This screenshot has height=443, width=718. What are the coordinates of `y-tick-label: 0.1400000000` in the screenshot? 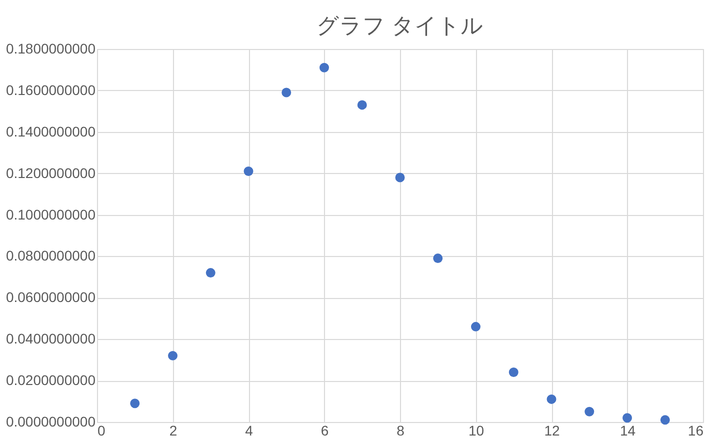 It's located at (51, 131).